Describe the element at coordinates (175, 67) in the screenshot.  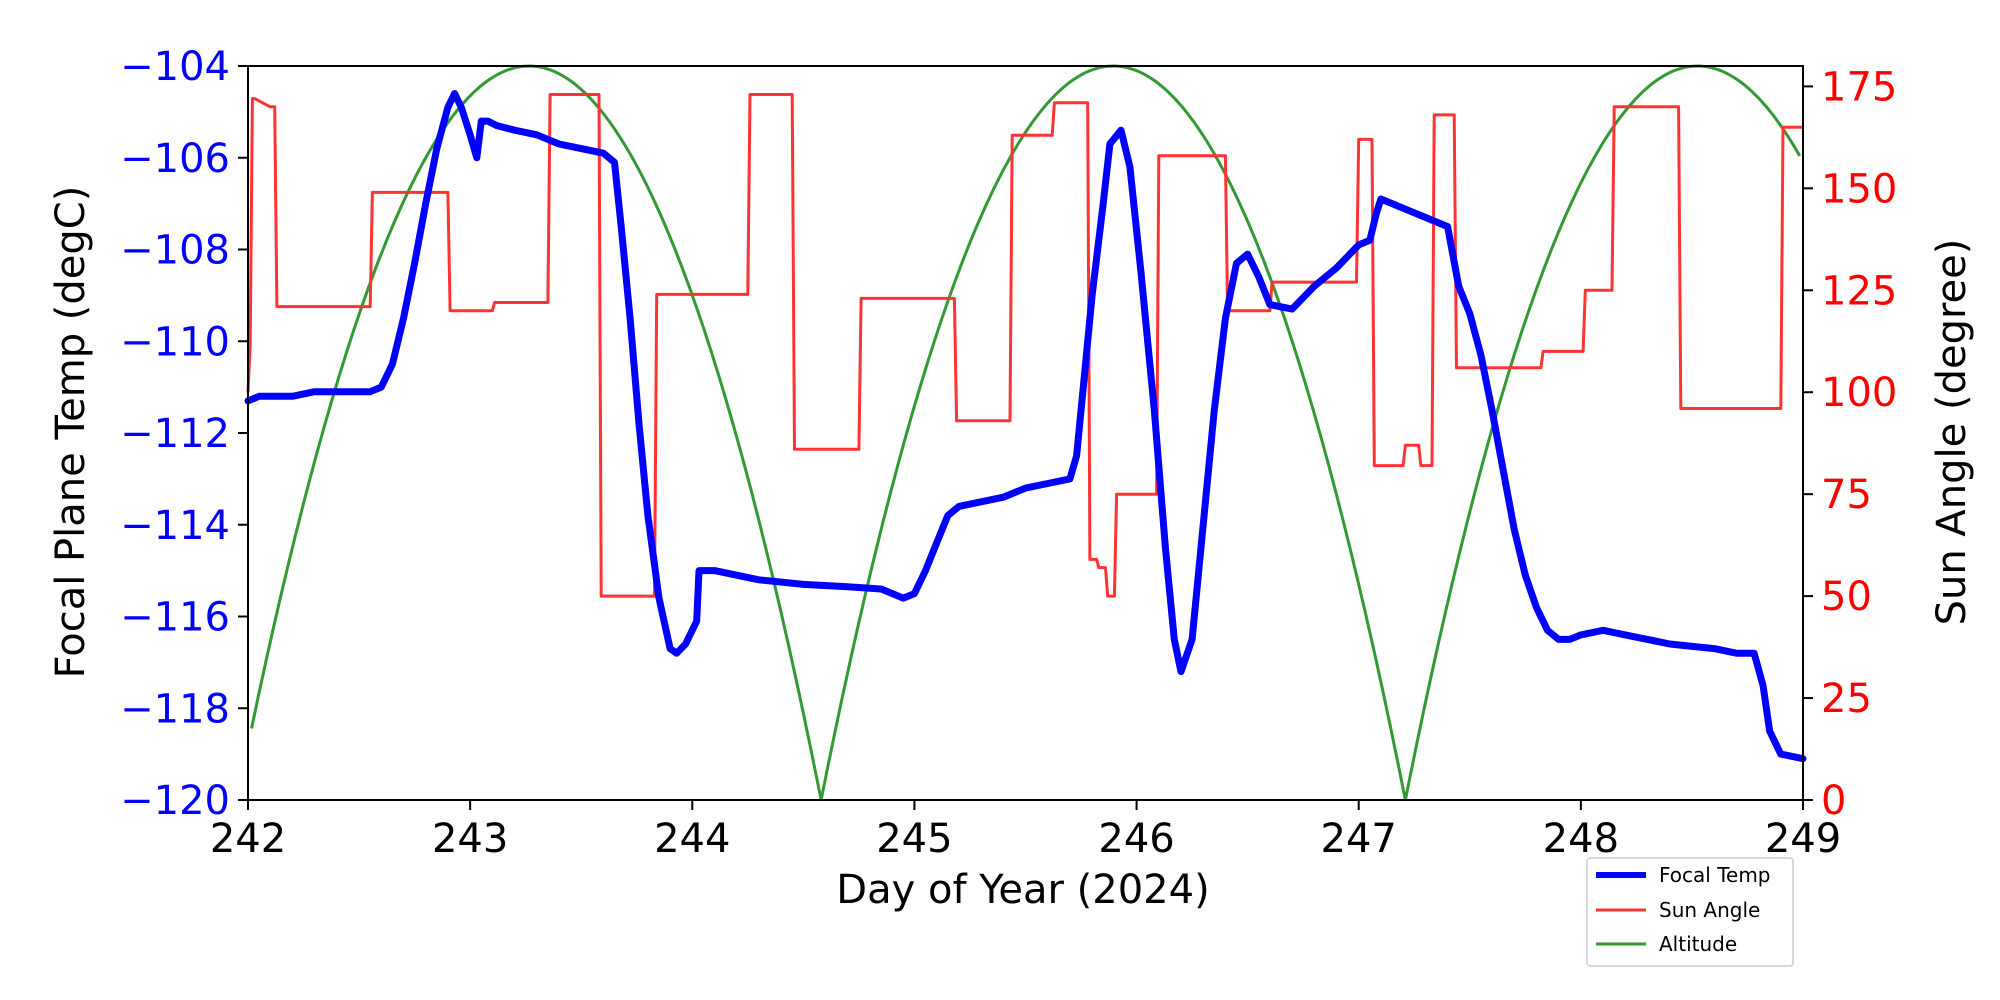
I see `y-left-tick-label: −104` at that location.